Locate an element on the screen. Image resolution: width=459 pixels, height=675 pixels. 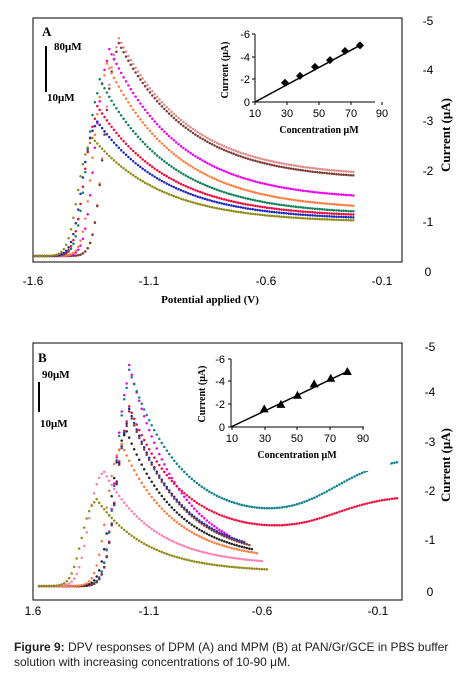
panel-a-y-tick-label: -2 is located at coordinates (428, 171).